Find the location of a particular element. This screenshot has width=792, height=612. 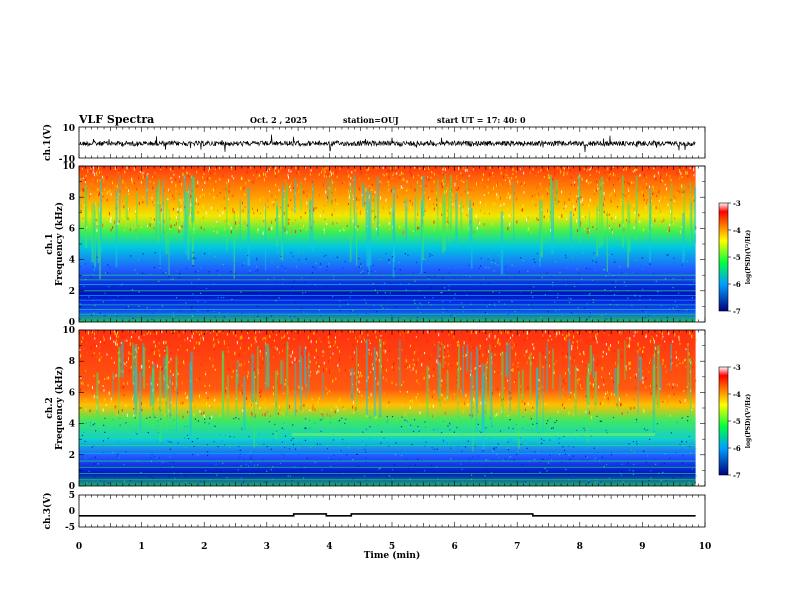

time-tick-label: 3 is located at coordinates (267, 547).